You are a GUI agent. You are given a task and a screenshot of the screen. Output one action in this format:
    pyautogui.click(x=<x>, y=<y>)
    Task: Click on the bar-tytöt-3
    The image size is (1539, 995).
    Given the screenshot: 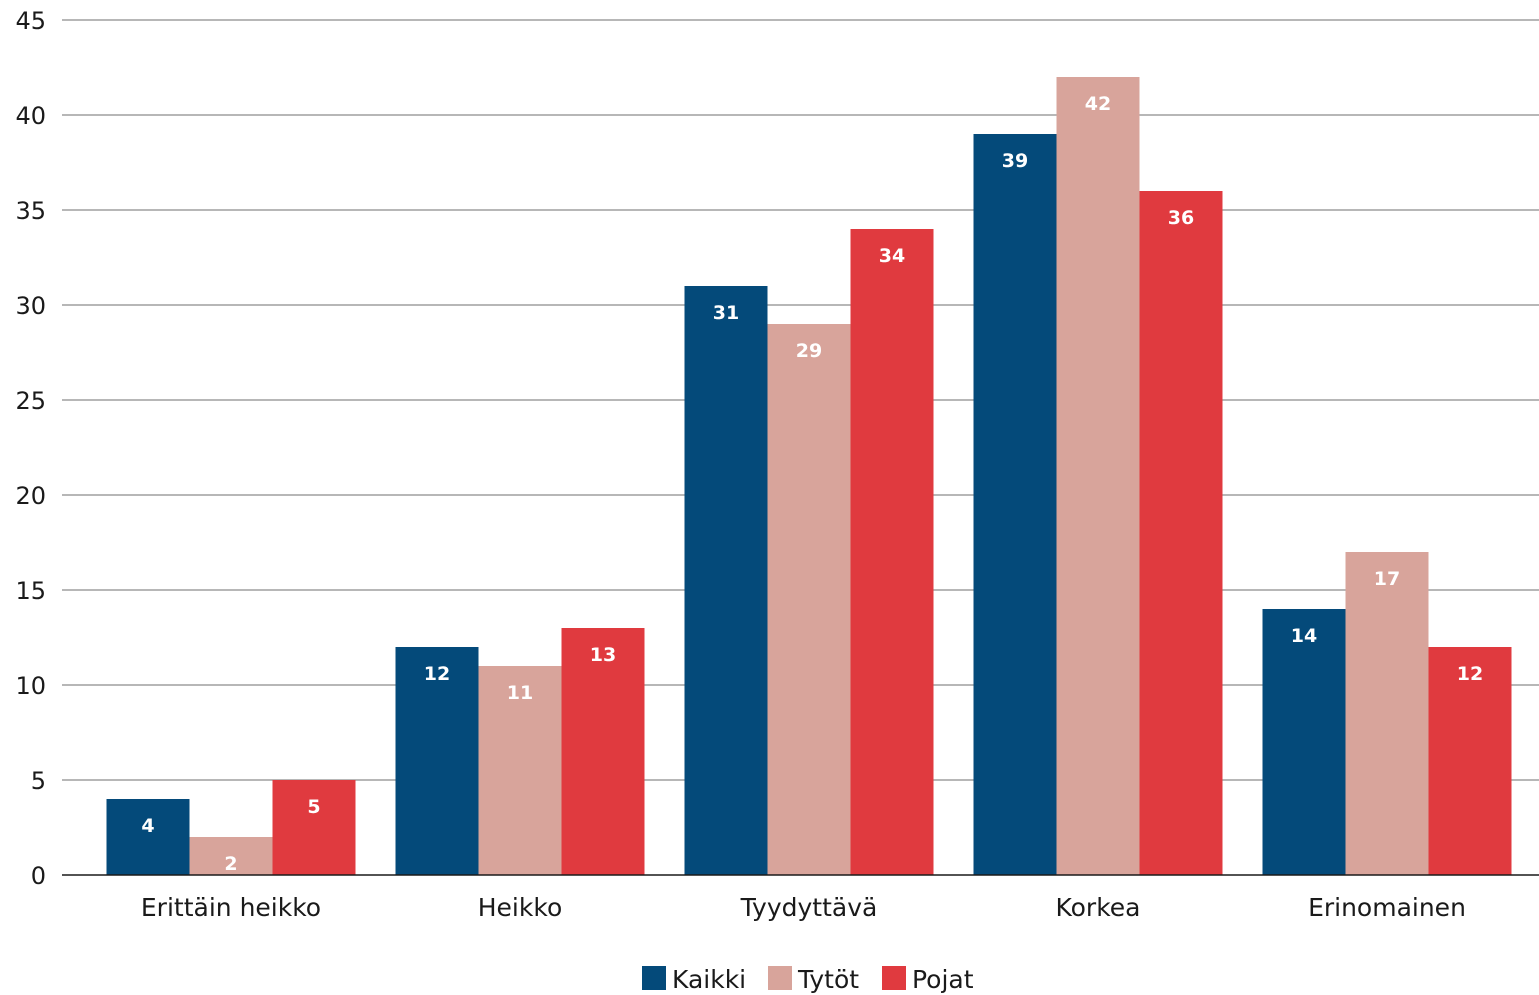 What is the action you would take?
    pyautogui.click(x=1098, y=476)
    